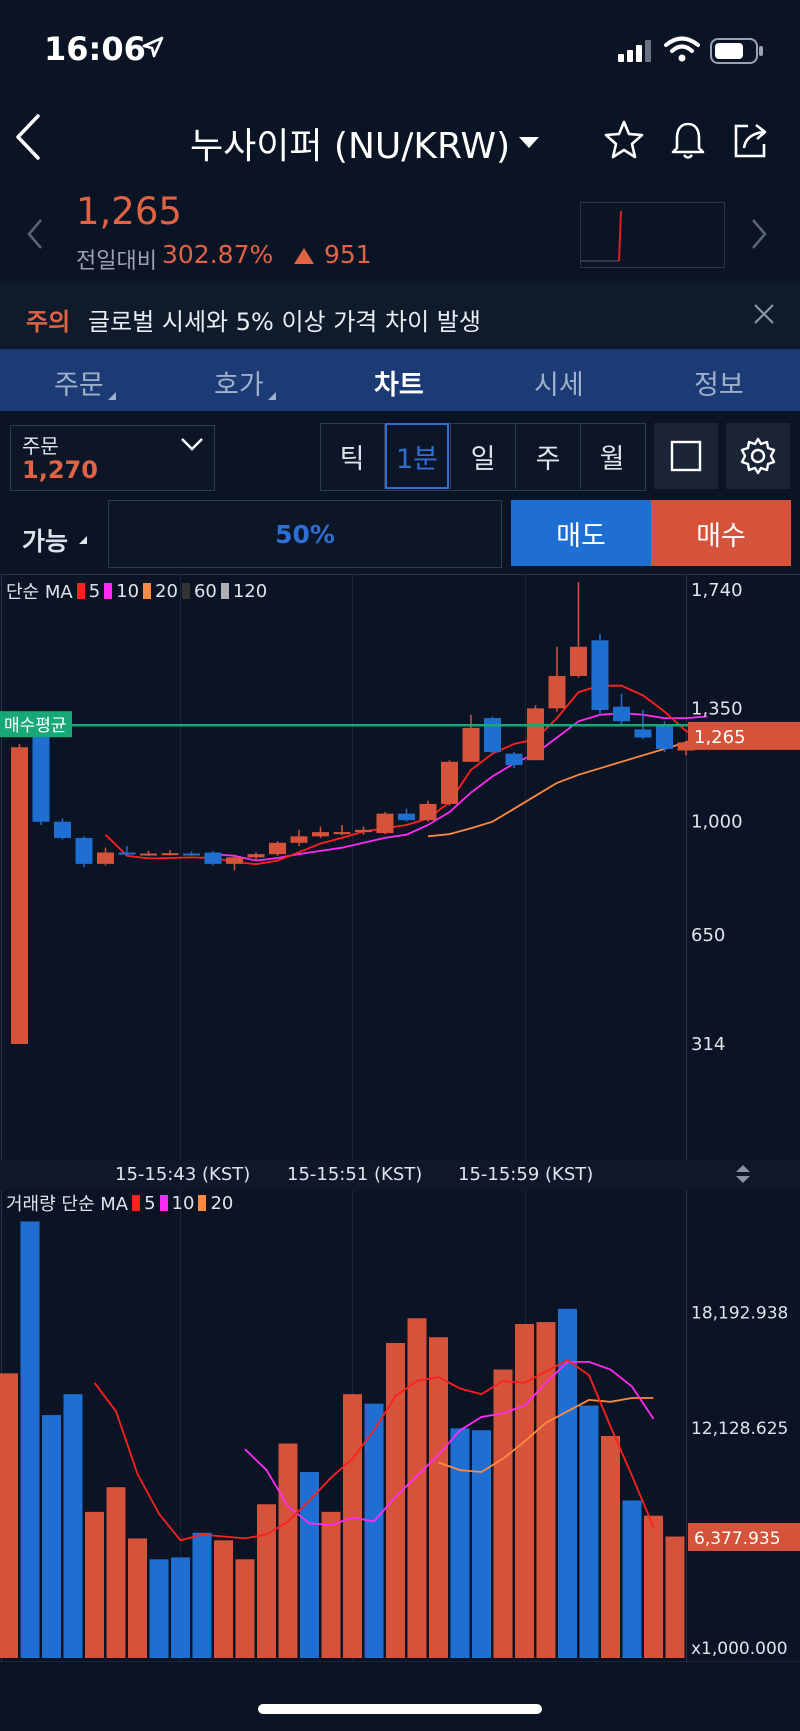  What do you see at coordinates (116, 261) in the screenshot?
I see `change-label: 전일대비` at bounding box center [116, 261].